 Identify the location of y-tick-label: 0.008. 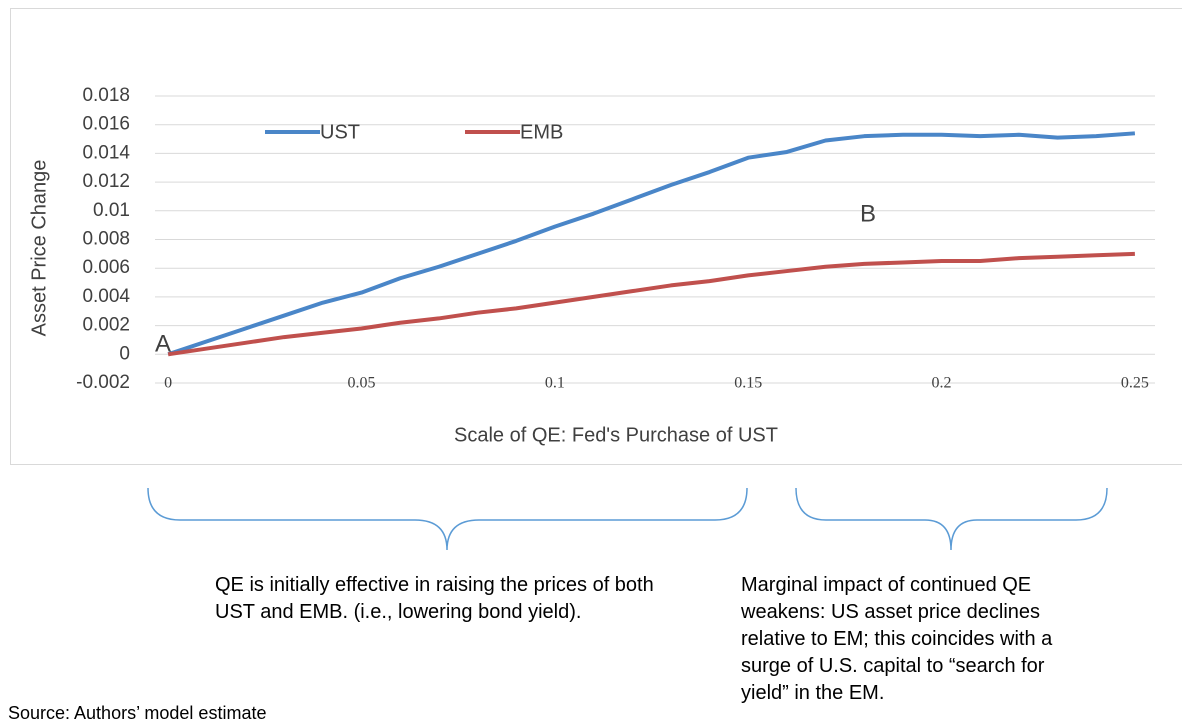
(106, 239).